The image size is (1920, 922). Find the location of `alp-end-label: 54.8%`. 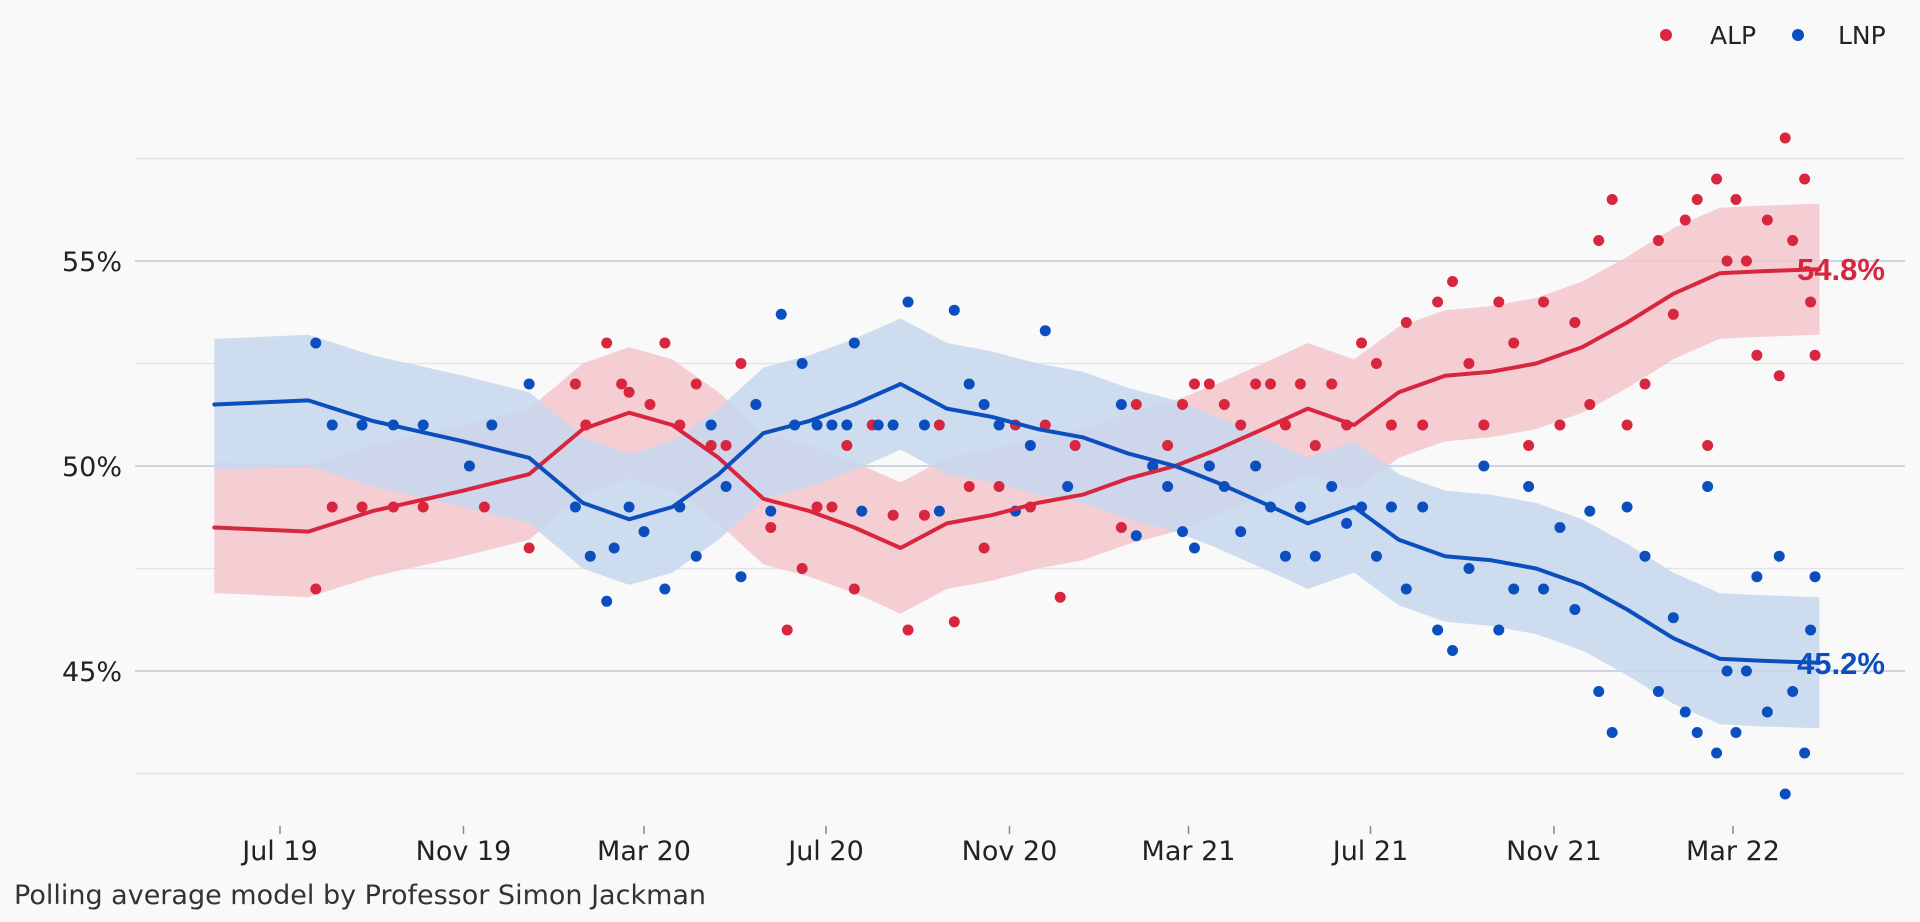

alp-end-label: 54.8% is located at coordinates (1841, 269).